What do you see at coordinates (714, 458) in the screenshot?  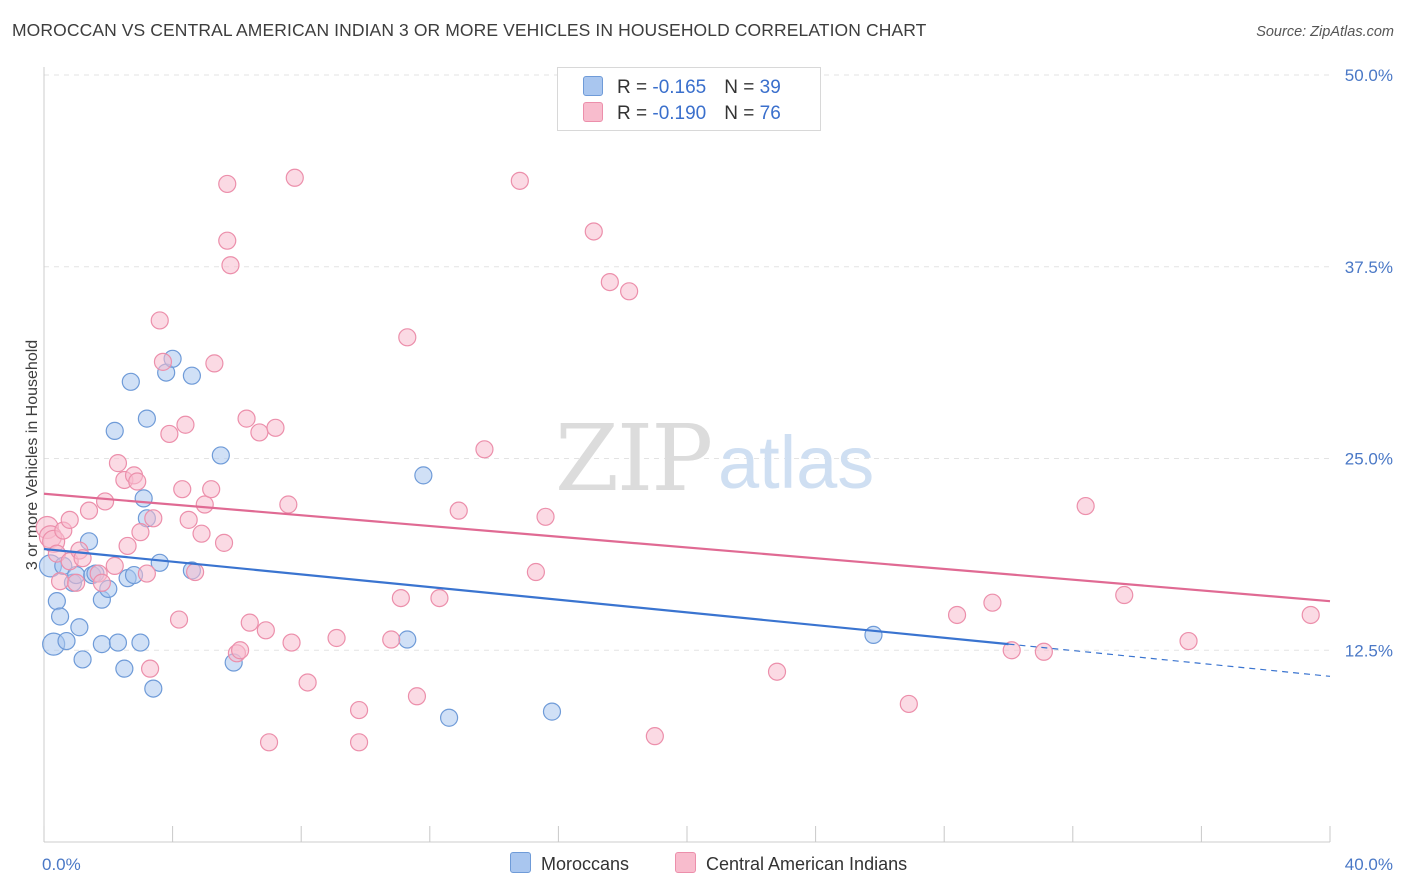 I see `watermark: ZIP atlas` at bounding box center [714, 458].